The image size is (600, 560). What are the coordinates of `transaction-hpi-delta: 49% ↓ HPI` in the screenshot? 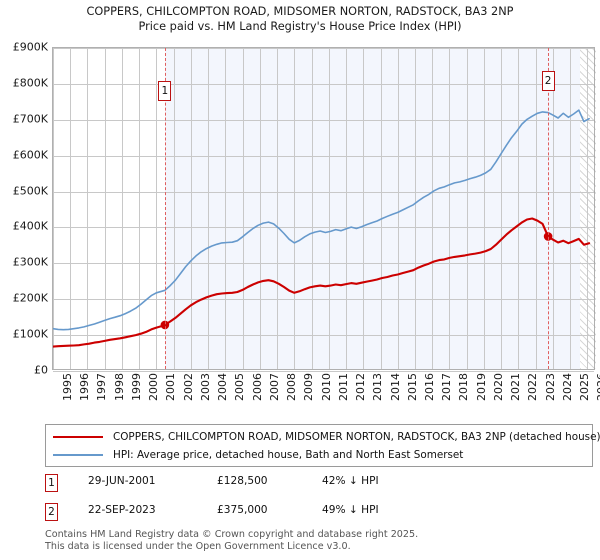 It's located at (350, 510).